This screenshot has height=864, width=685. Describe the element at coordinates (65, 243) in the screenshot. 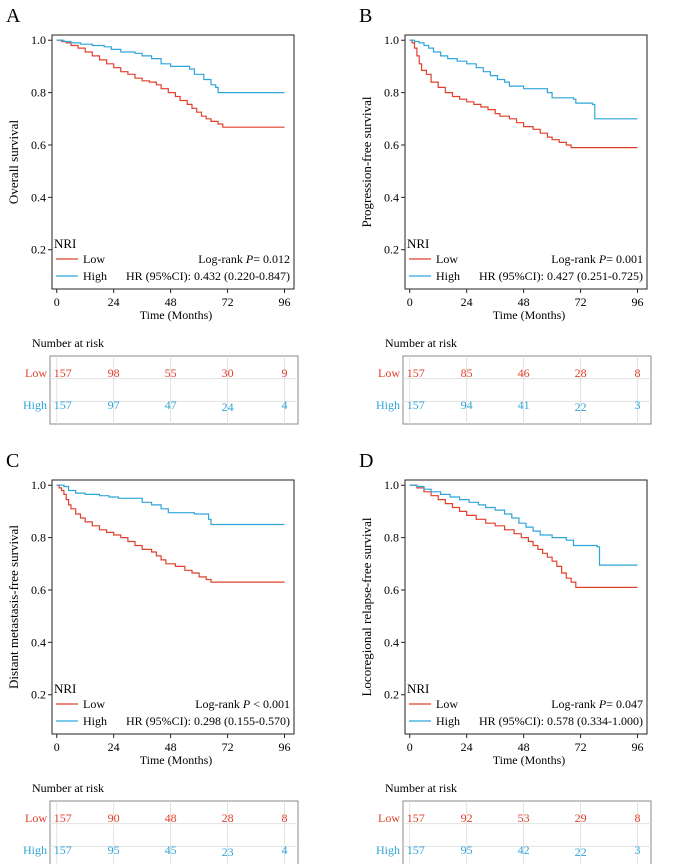

I see `legend-title: NRI` at that location.